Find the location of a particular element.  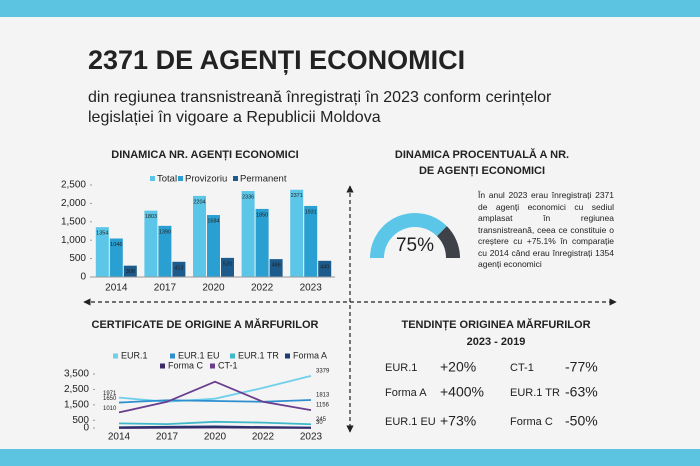

value-label: 486 is located at coordinates (276, 266).